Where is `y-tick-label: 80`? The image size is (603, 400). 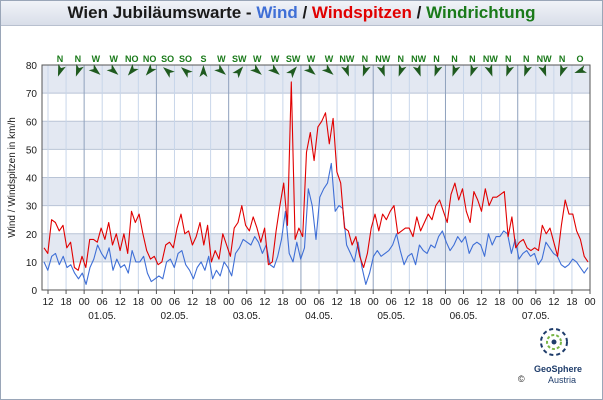
y-tick-label: 80 is located at coordinates (32, 66).